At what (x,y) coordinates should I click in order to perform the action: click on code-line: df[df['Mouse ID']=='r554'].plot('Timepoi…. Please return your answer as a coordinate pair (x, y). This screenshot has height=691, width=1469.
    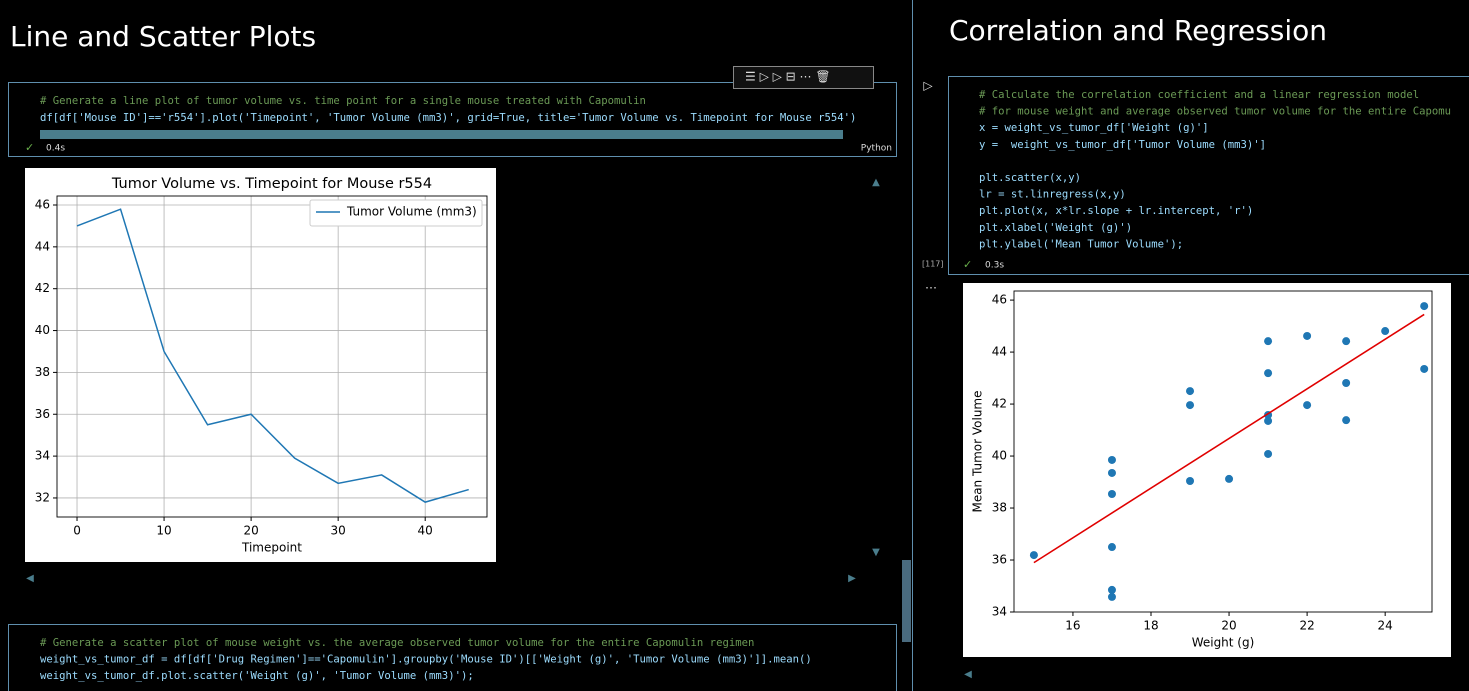
    Looking at the image, I should click on (448, 118).